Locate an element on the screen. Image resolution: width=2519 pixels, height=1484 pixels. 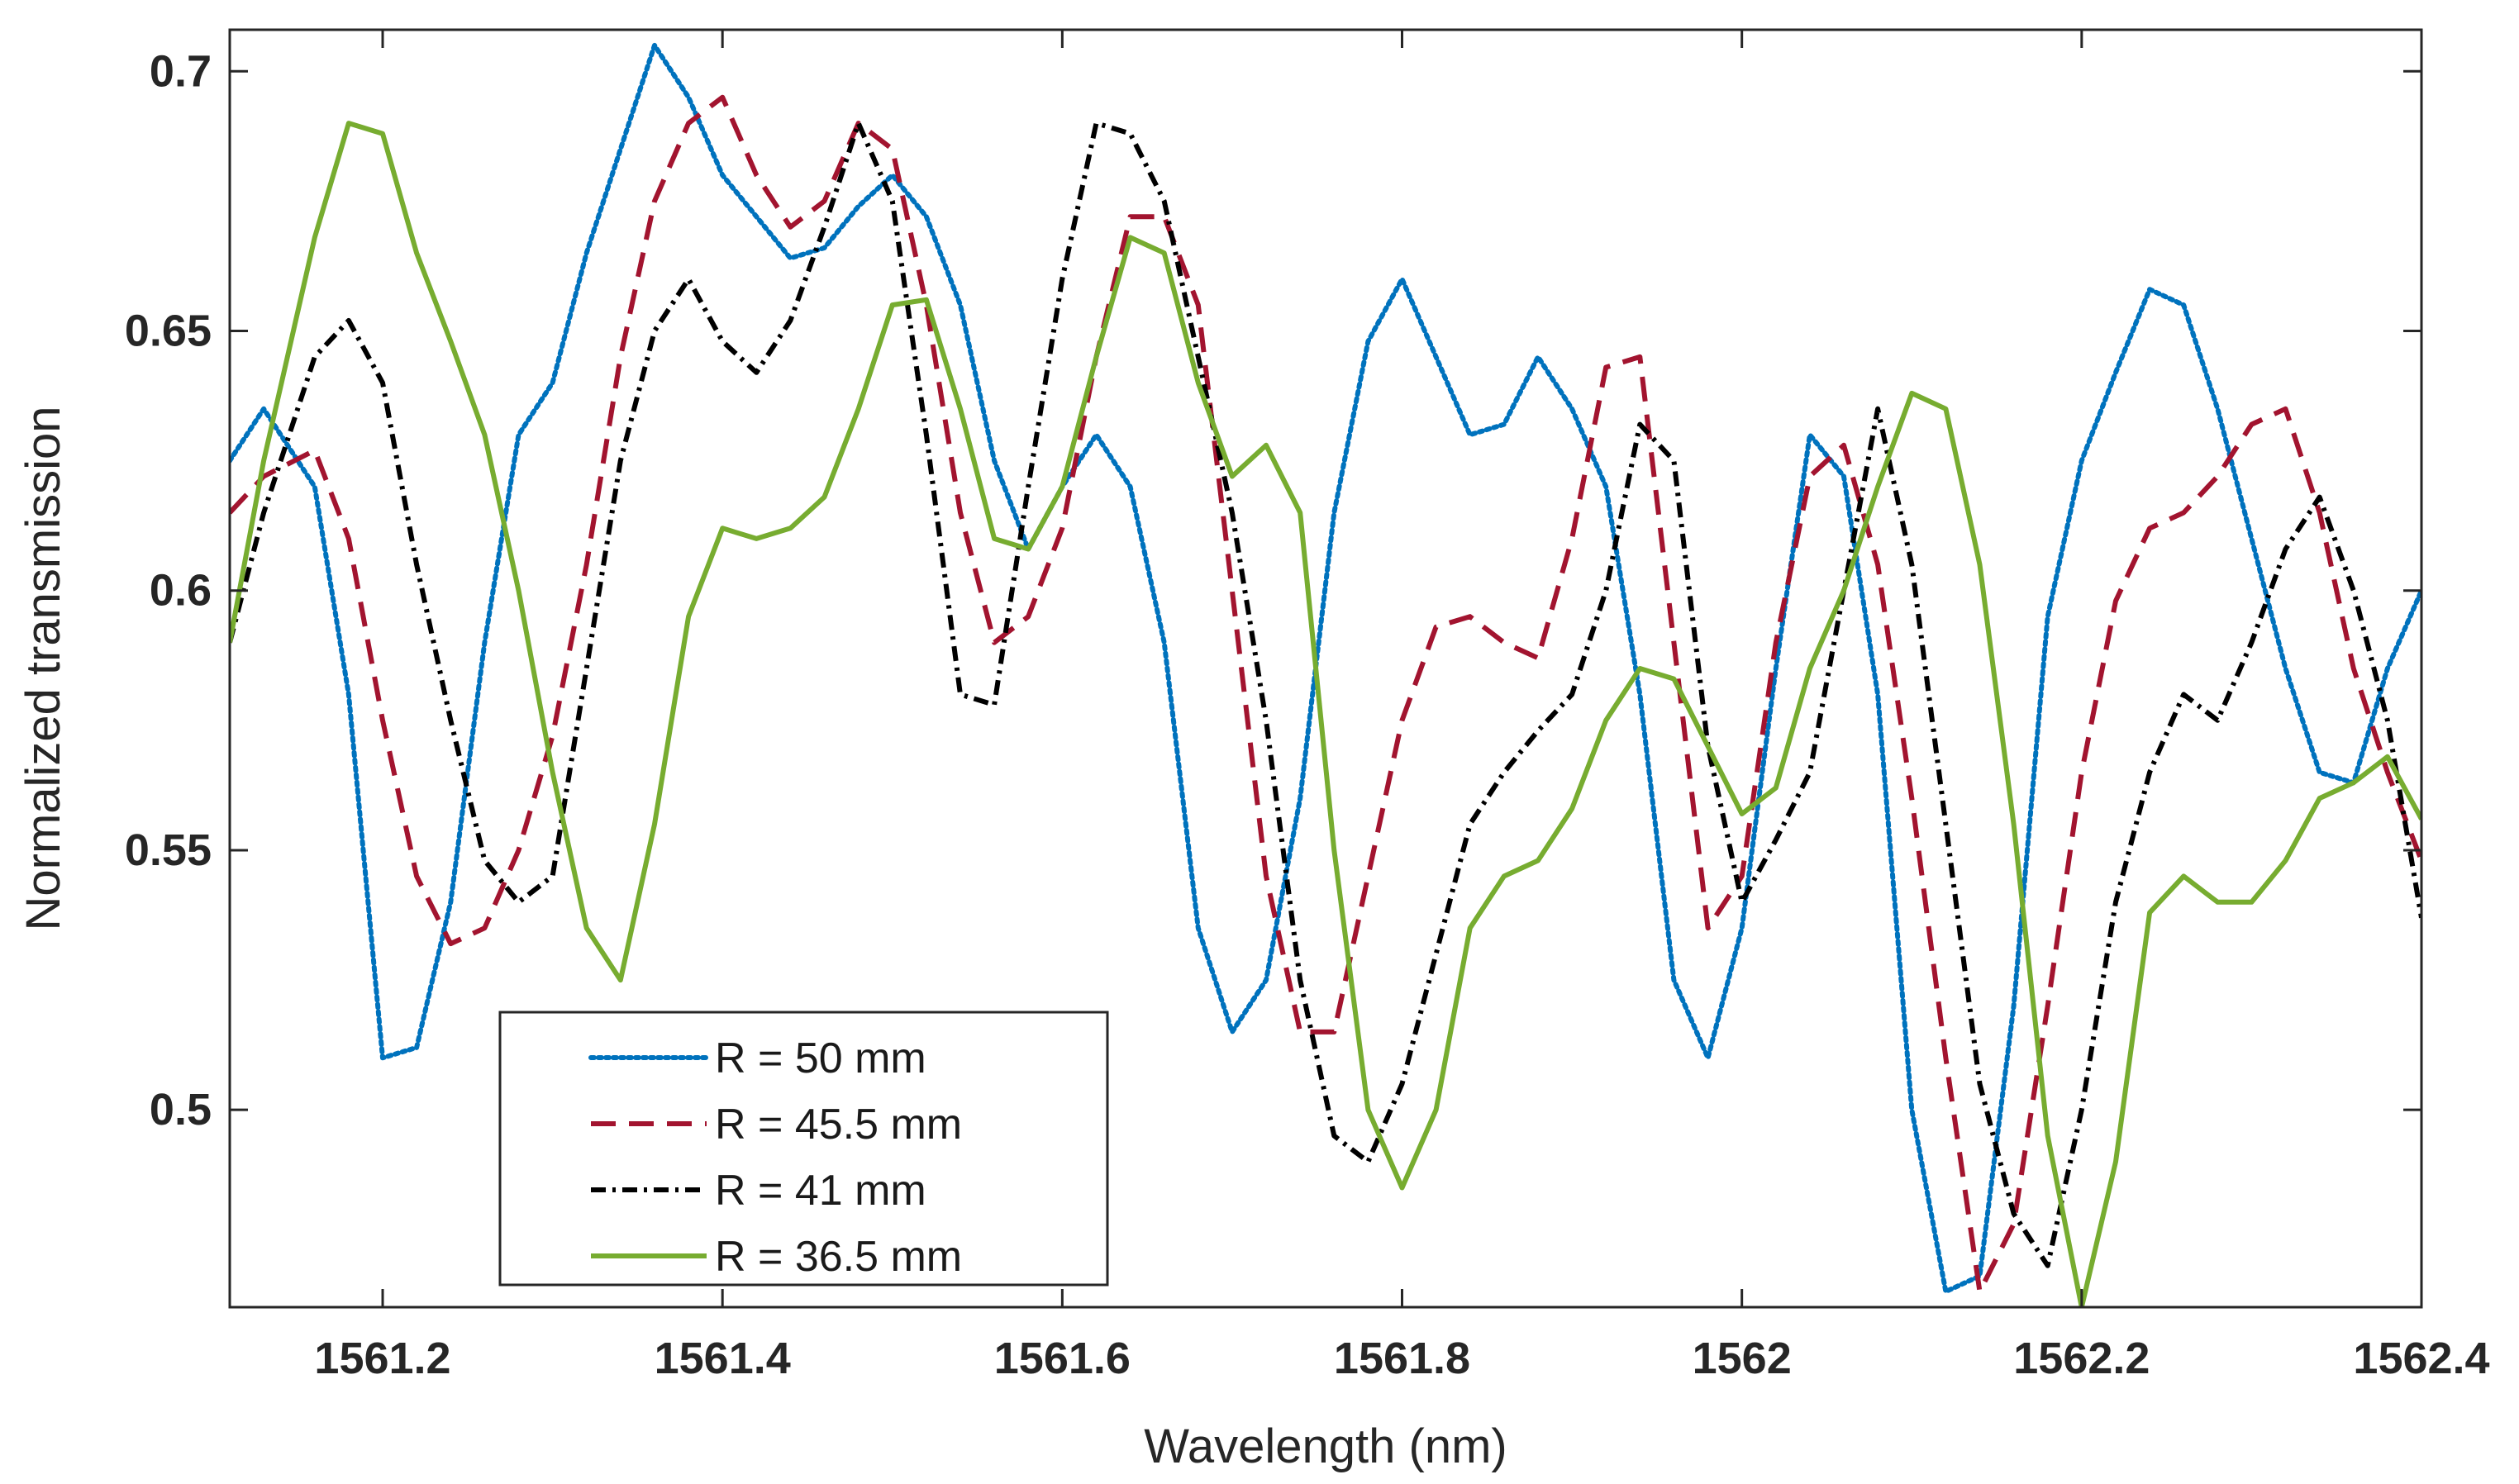
x-tick-label: 1561.4 is located at coordinates (723, 1358).